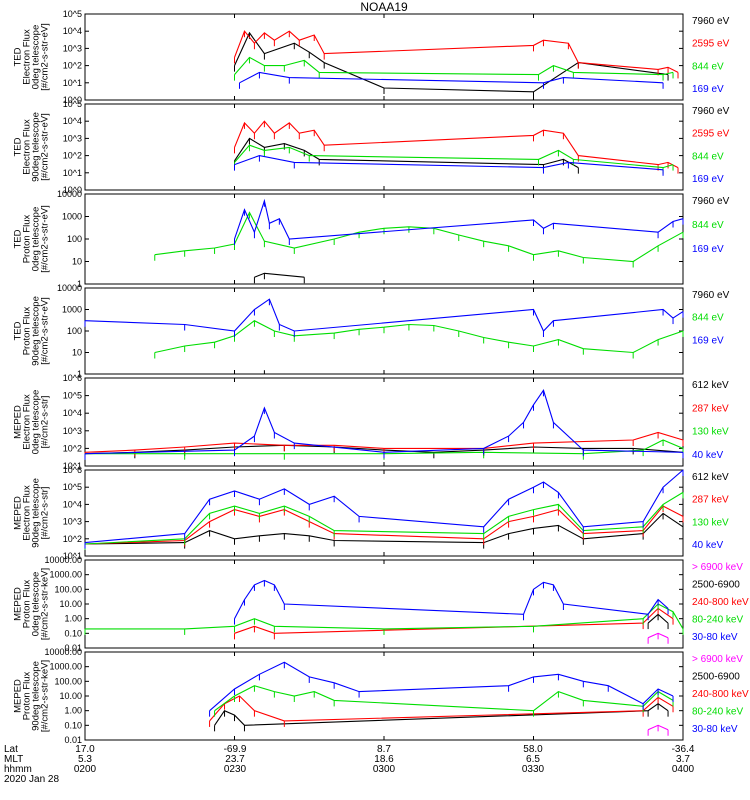  Describe the element at coordinates (11, 749) in the screenshot. I see `footer-label-lat: Lat` at that location.